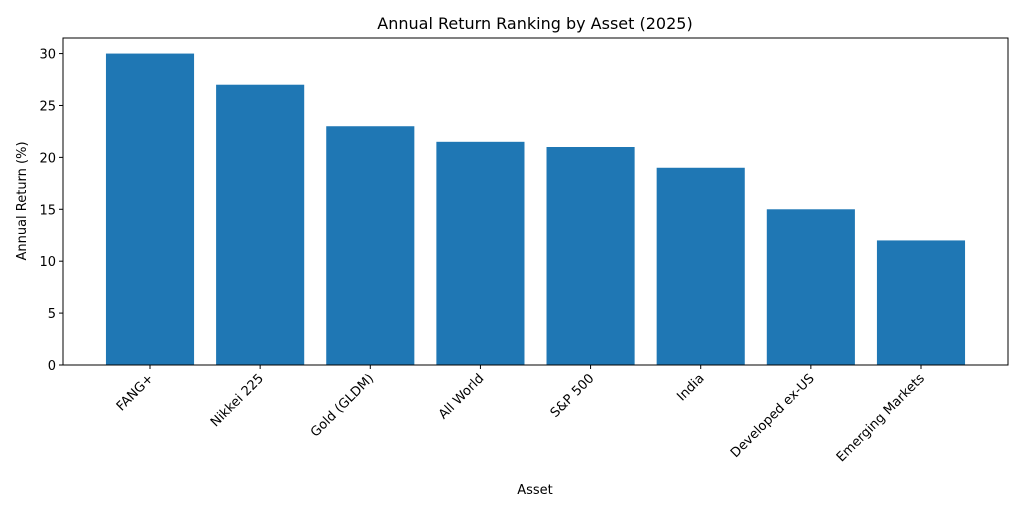  Describe the element at coordinates (47, 55) in the screenshot. I see `y-tick-label: 30` at that location.